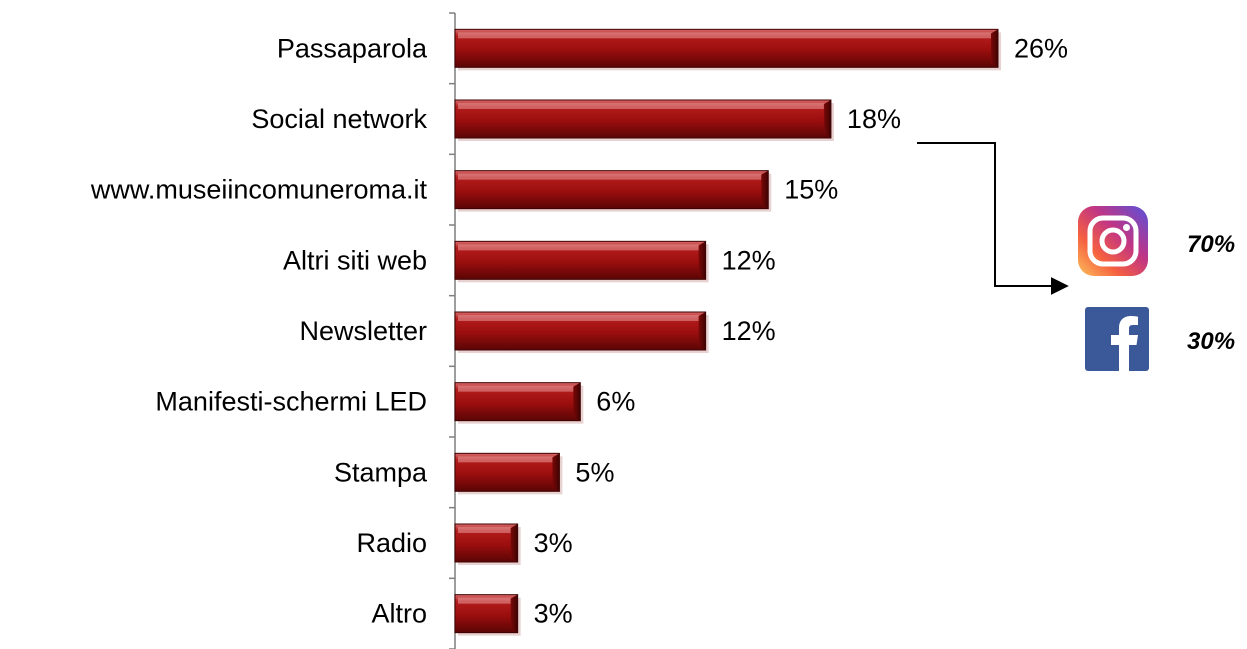 The image size is (1247, 649). Describe the element at coordinates (1211, 244) in the screenshot. I see `instagram-share-label: 70%` at that location.